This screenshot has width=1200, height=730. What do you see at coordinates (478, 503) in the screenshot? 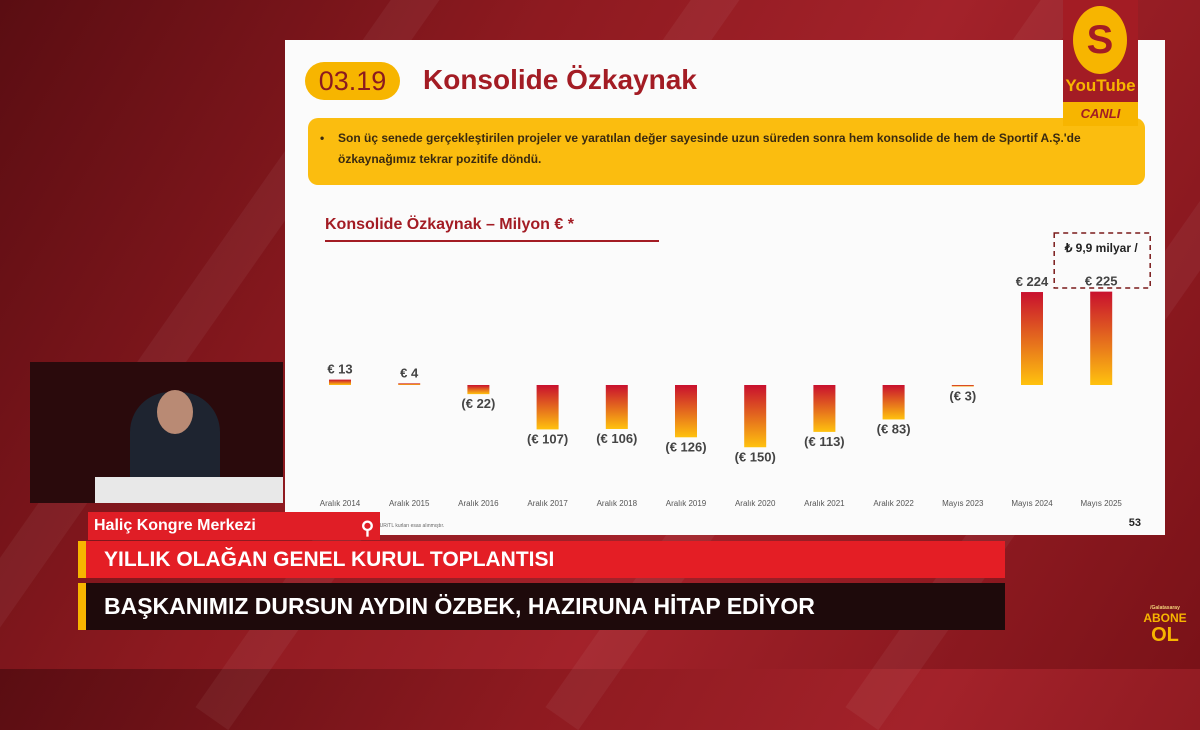
I see `x-tick-label: Aralık 2016` at bounding box center [478, 503].